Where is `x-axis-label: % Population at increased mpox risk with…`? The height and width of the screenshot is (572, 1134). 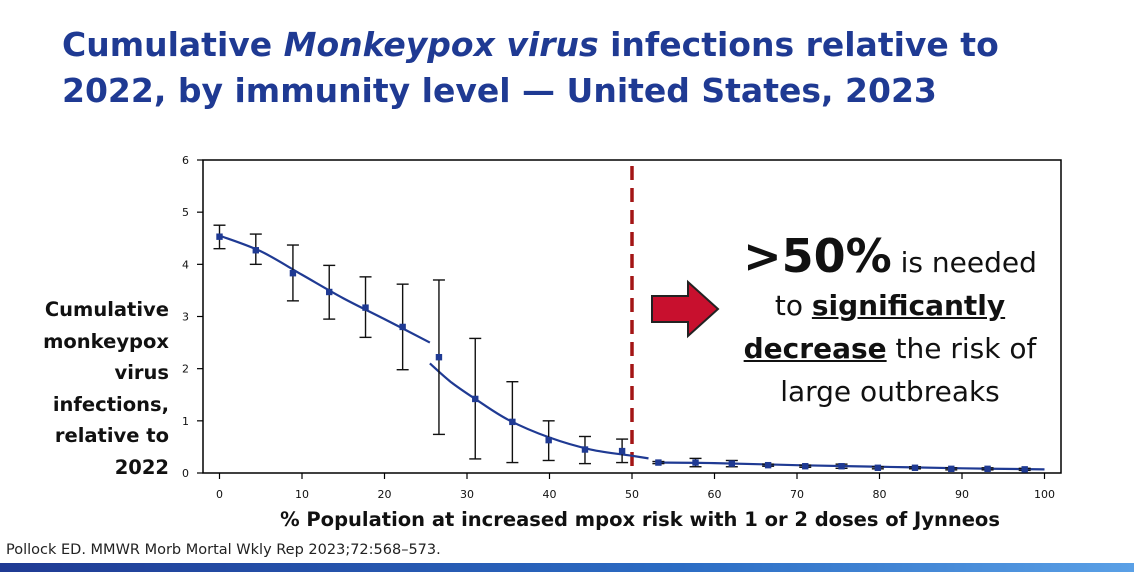 x-axis-label: % Population at increased mpox risk with… is located at coordinates (640, 519).